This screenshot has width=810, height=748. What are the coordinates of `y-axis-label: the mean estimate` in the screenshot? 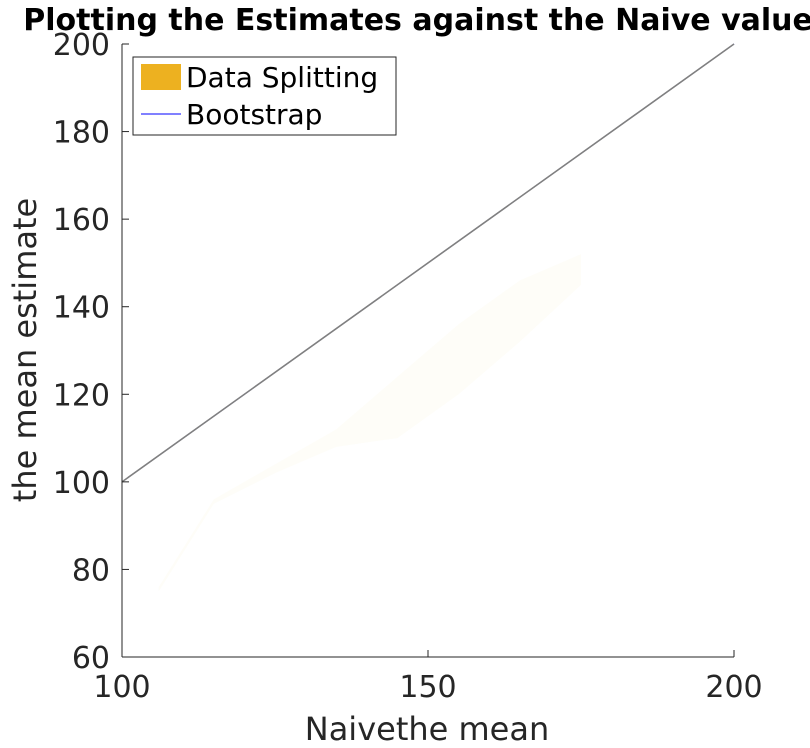 It's located at (25, 350).